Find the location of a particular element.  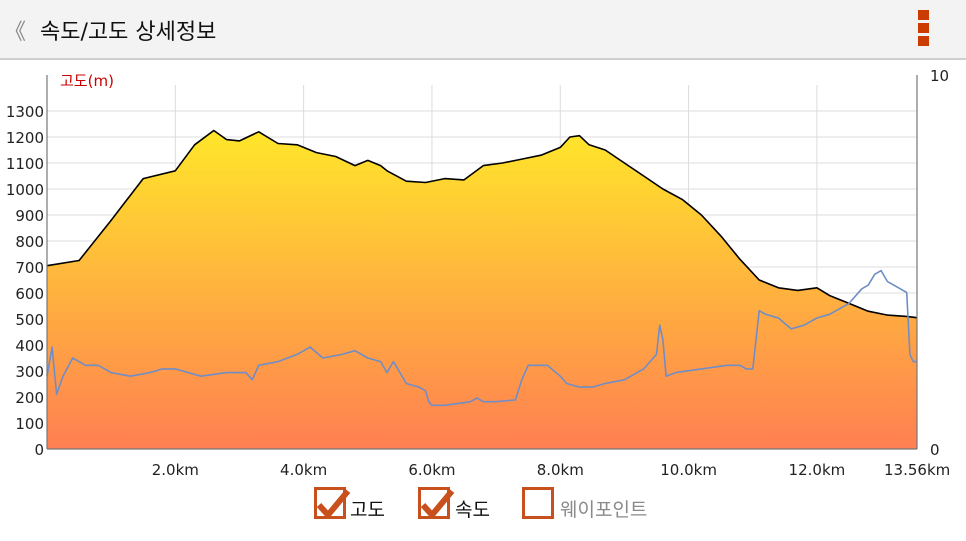

y-tick-label-left: 1200 is located at coordinates (25, 138).